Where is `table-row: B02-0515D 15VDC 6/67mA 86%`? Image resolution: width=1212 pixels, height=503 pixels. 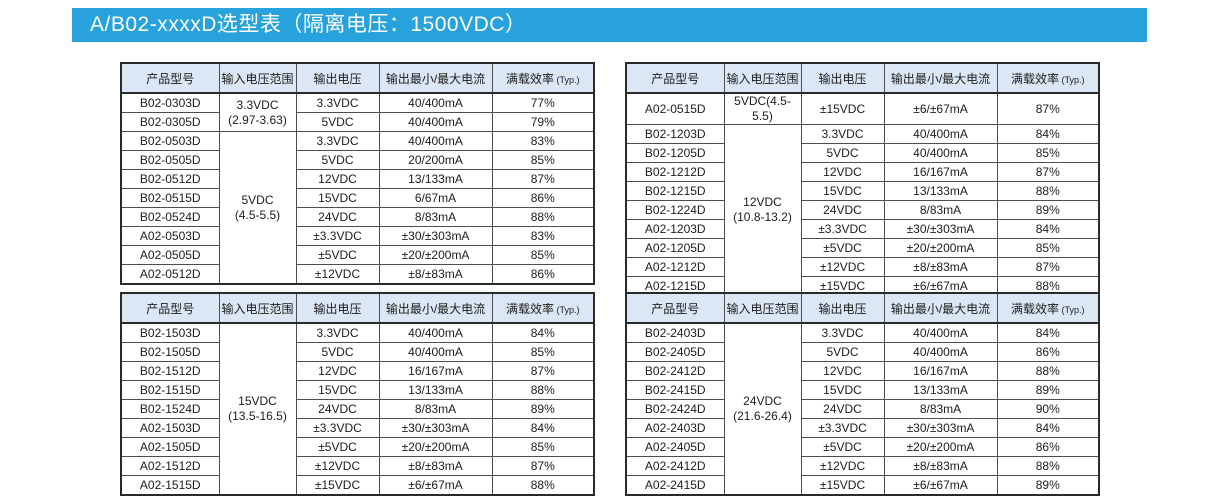
table-row: B02-0515D 15VDC 6/67mA 86% is located at coordinates (357, 198).